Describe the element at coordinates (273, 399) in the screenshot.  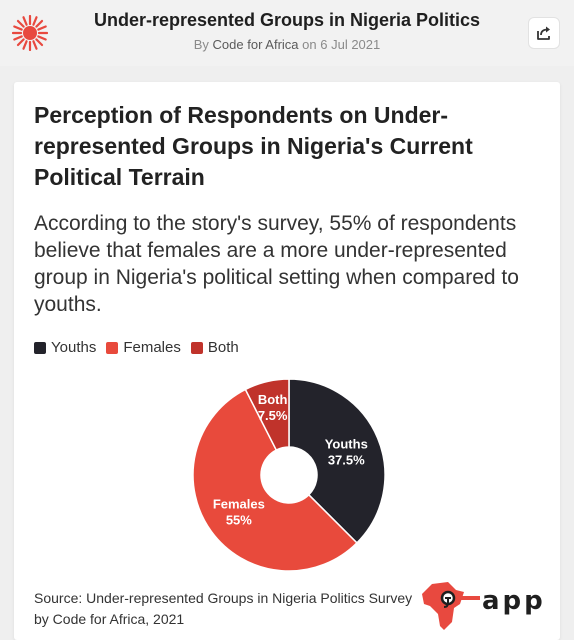
I see `slice-label-both: Both` at that location.